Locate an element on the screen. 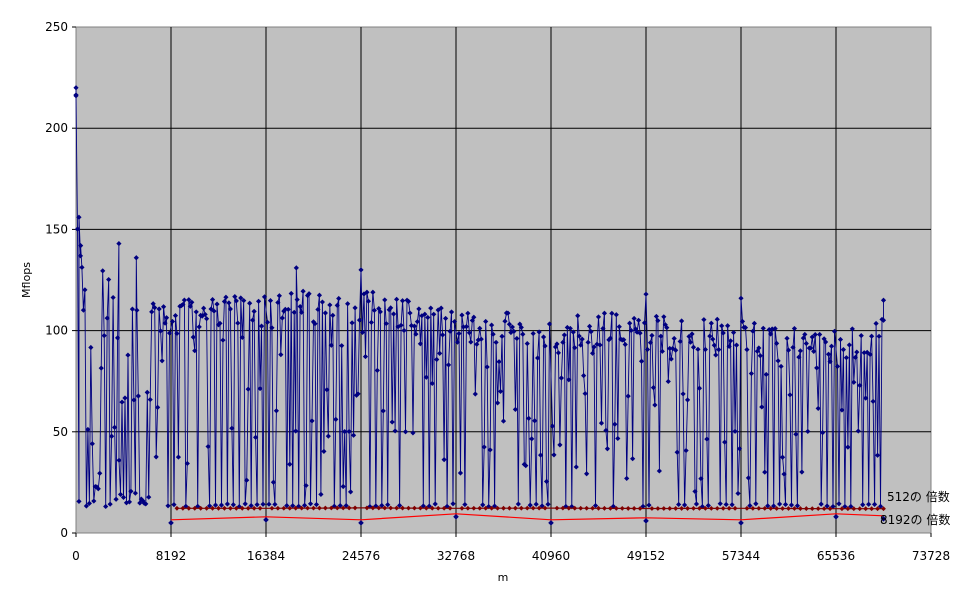 This screenshot has width=967, height=603. x-tick-label: 0 is located at coordinates (76, 556).